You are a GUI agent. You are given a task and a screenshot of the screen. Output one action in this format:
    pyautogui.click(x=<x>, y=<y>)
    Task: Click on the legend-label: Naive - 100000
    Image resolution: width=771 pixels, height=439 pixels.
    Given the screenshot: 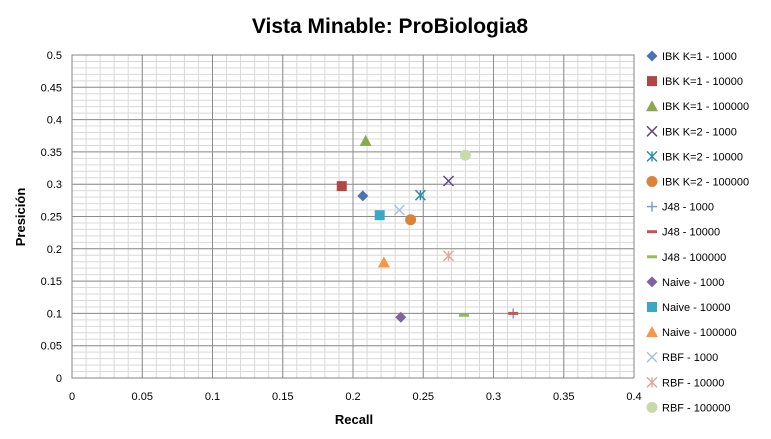 What is the action you would take?
    pyautogui.click(x=699, y=333)
    